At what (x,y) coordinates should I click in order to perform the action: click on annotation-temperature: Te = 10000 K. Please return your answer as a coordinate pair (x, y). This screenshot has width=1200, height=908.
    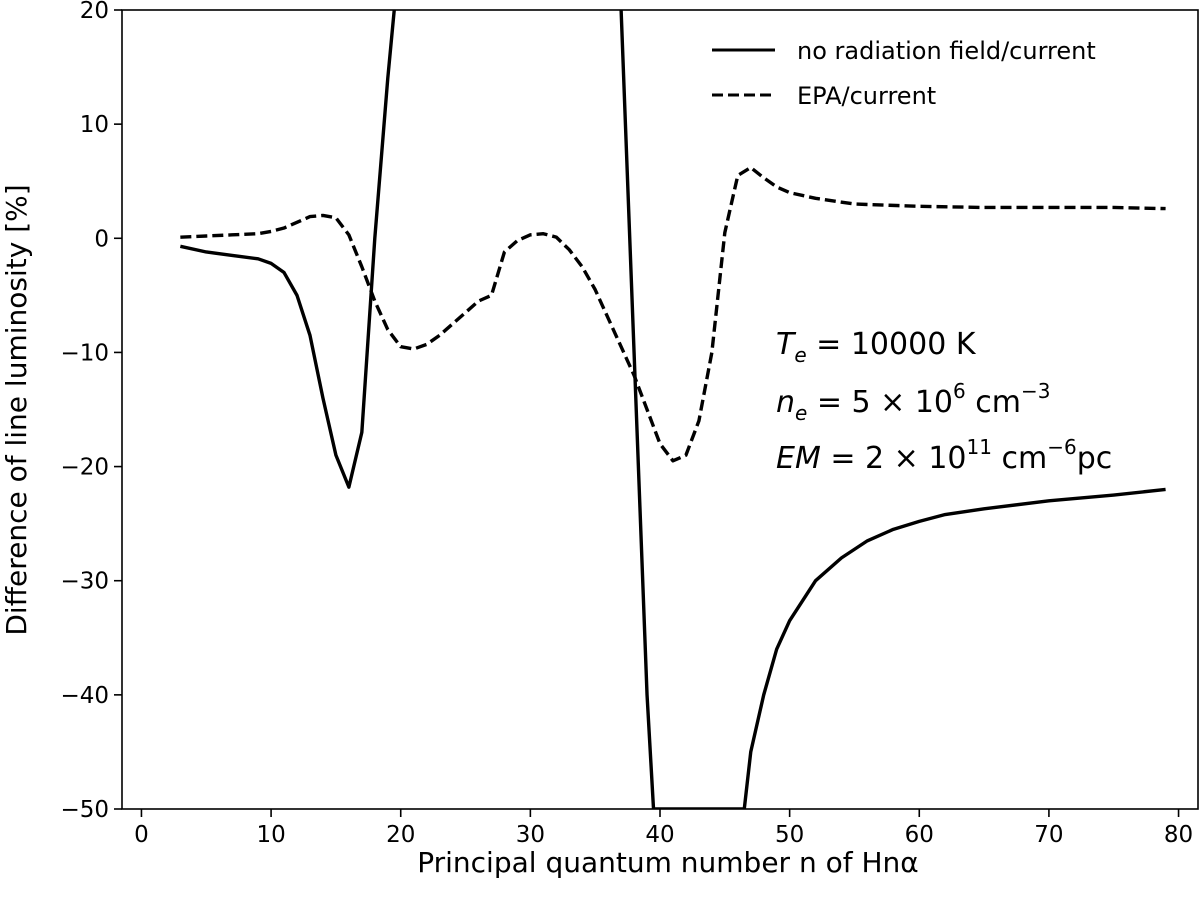
    Looking at the image, I should click on (876, 347).